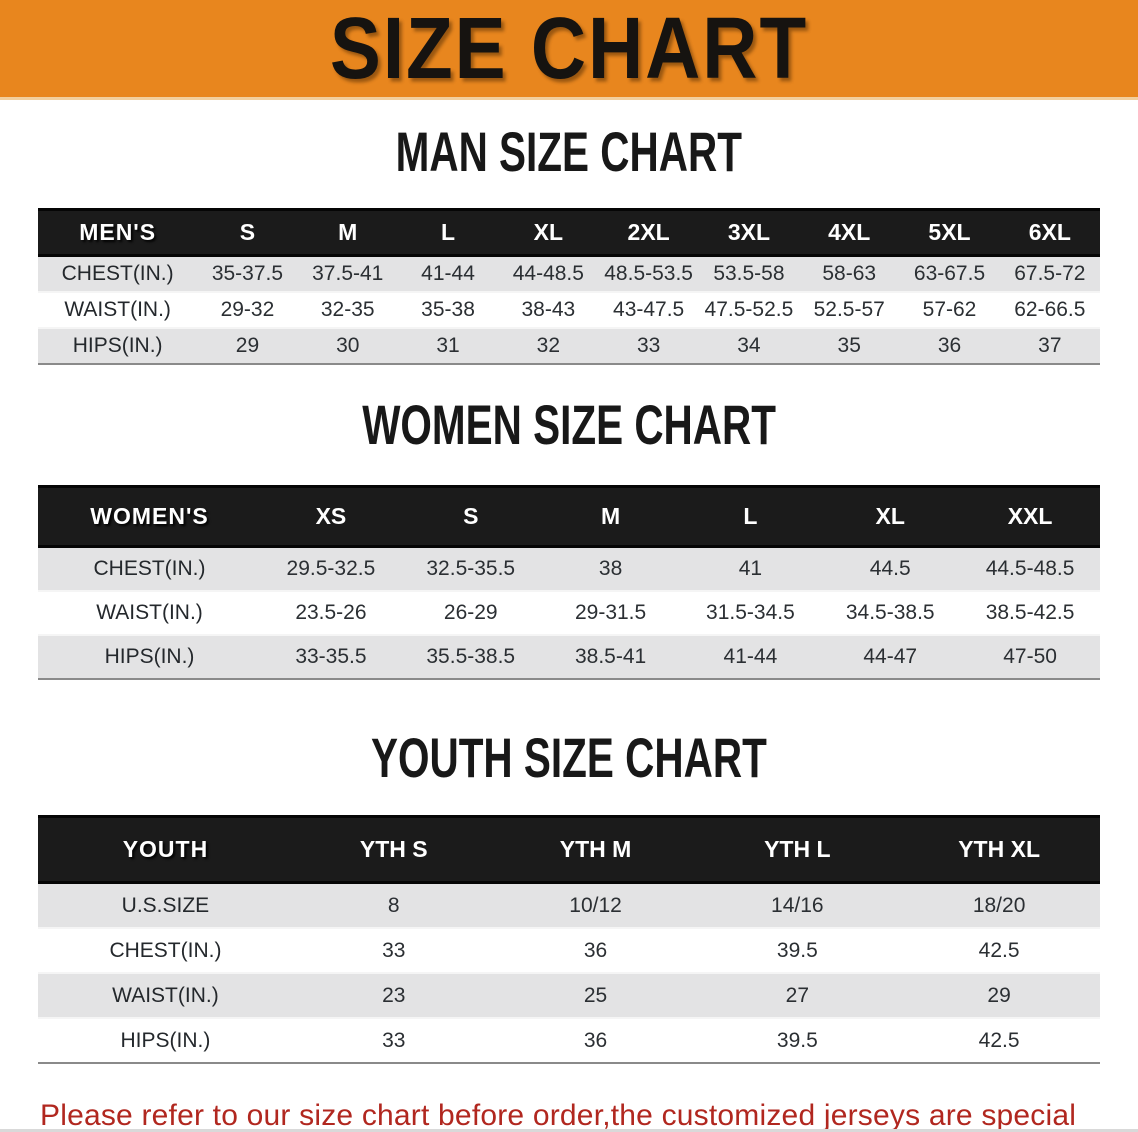 The width and height of the screenshot is (1138, 1132). I want to click on size-value-cell: 48.5-53.5, so click(648, 273).